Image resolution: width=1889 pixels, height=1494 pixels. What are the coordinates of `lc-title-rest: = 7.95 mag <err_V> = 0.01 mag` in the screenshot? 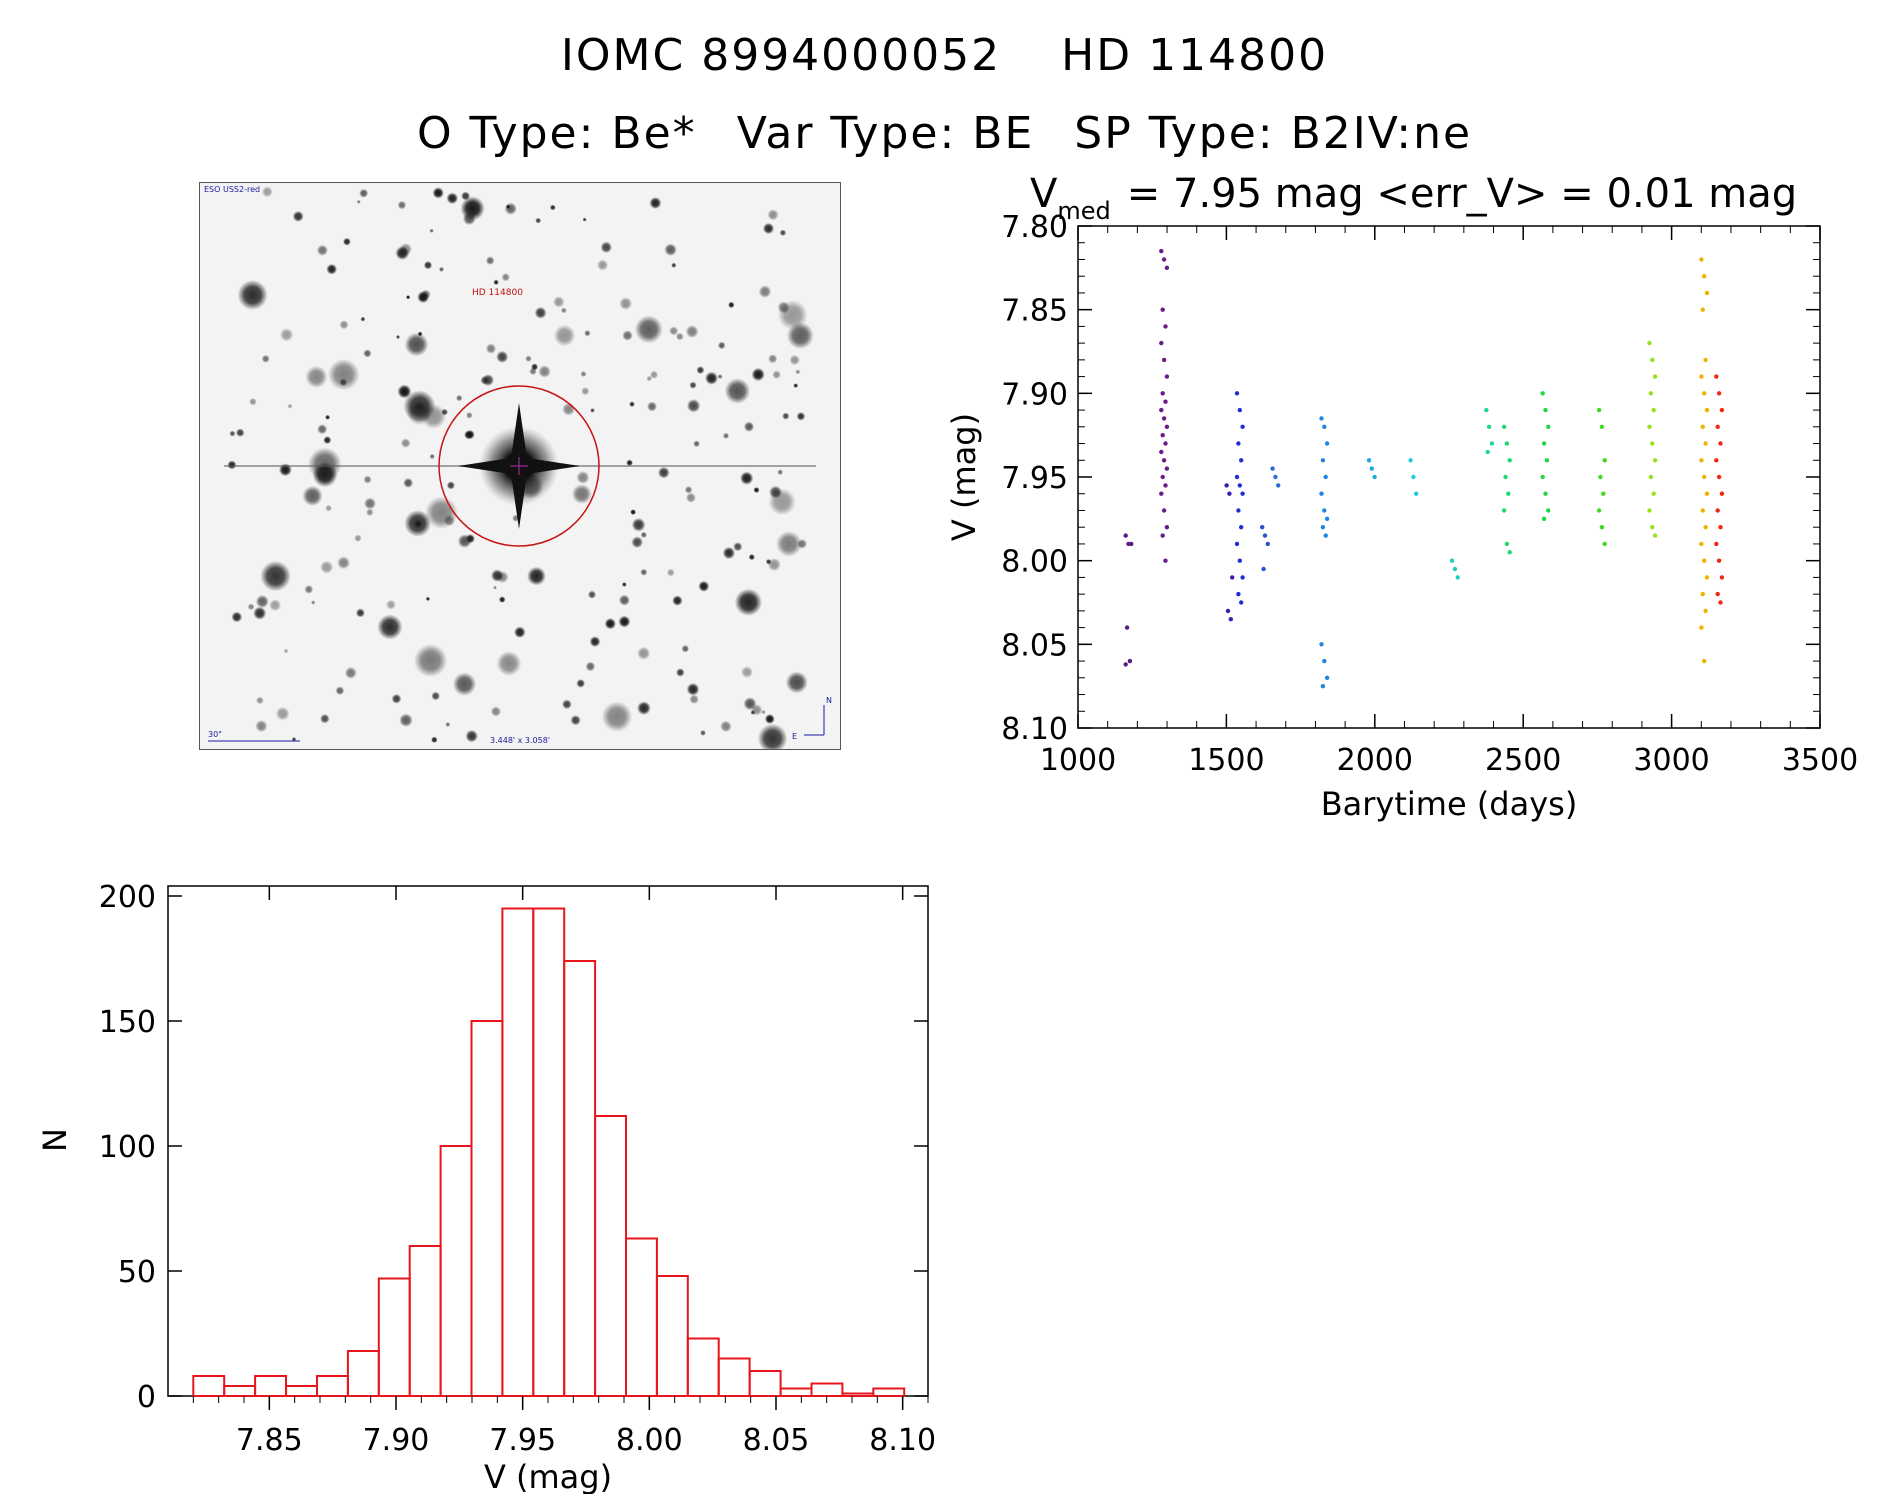 It's located at (1462, 194).